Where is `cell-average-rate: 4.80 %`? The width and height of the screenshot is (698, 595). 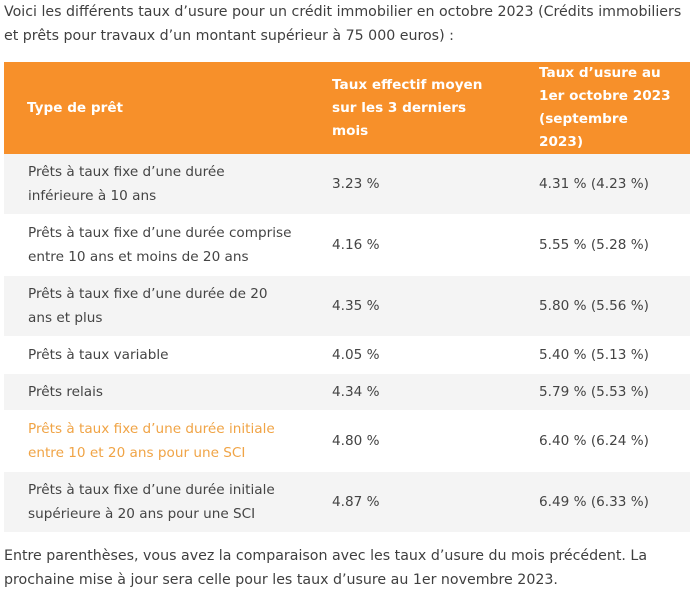 cell-average-rate: 4.80 % is located at coordinates (410, 441).